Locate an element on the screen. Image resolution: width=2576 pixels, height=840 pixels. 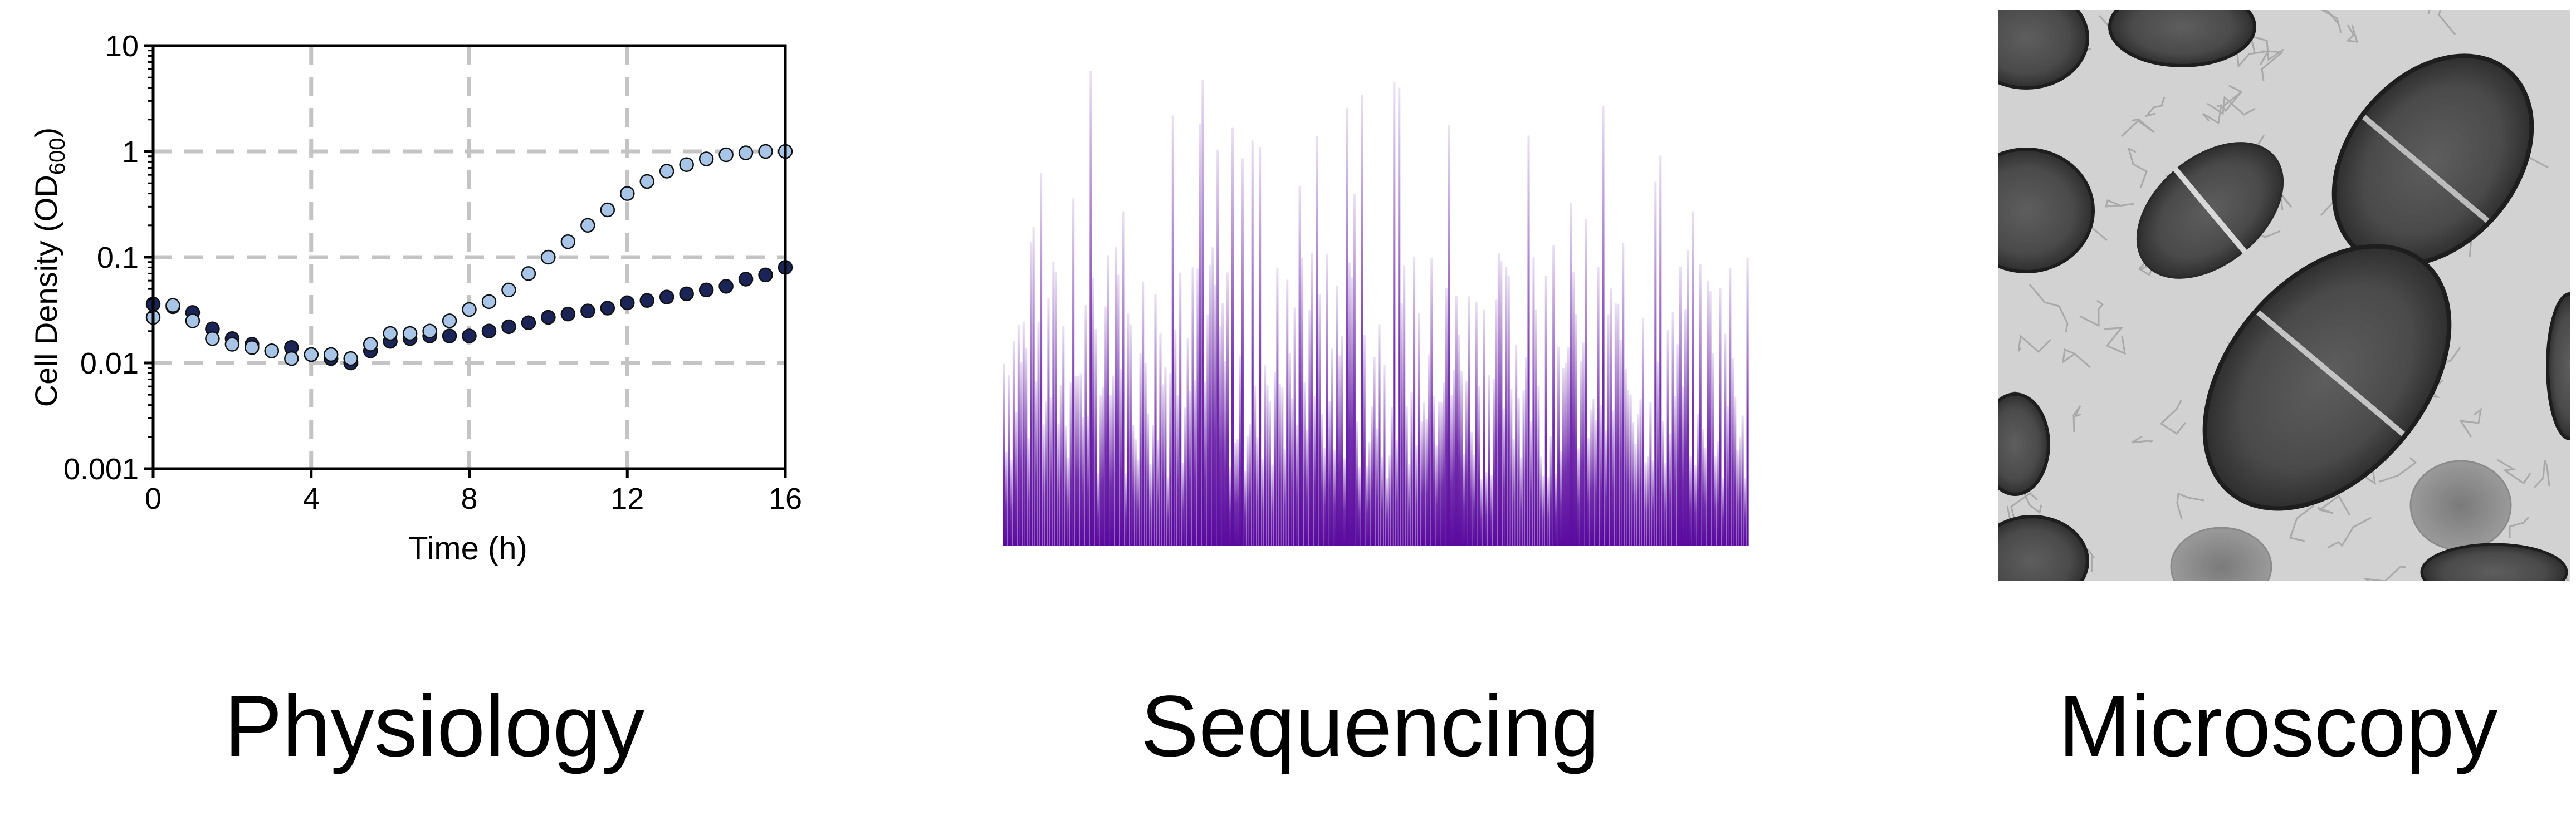
y-tick-label: 0.001 is located at coordinates (101, 469).